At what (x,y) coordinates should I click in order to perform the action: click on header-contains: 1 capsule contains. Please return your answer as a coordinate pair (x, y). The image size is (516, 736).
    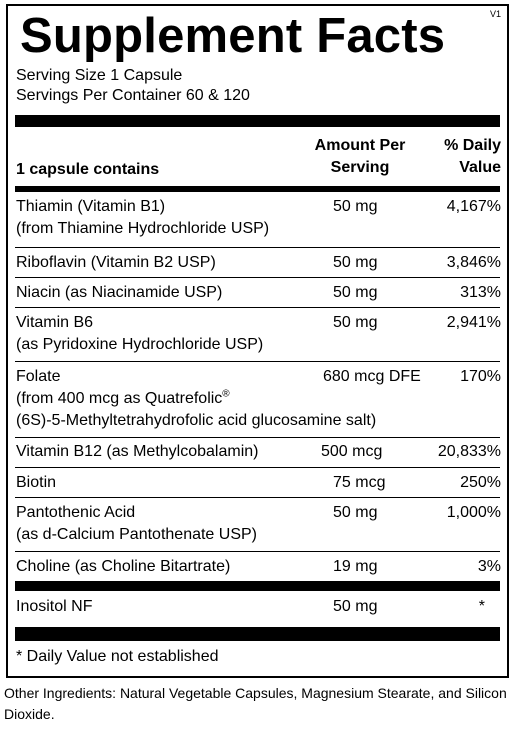
    Looking at the image, I should click on (88, 169).